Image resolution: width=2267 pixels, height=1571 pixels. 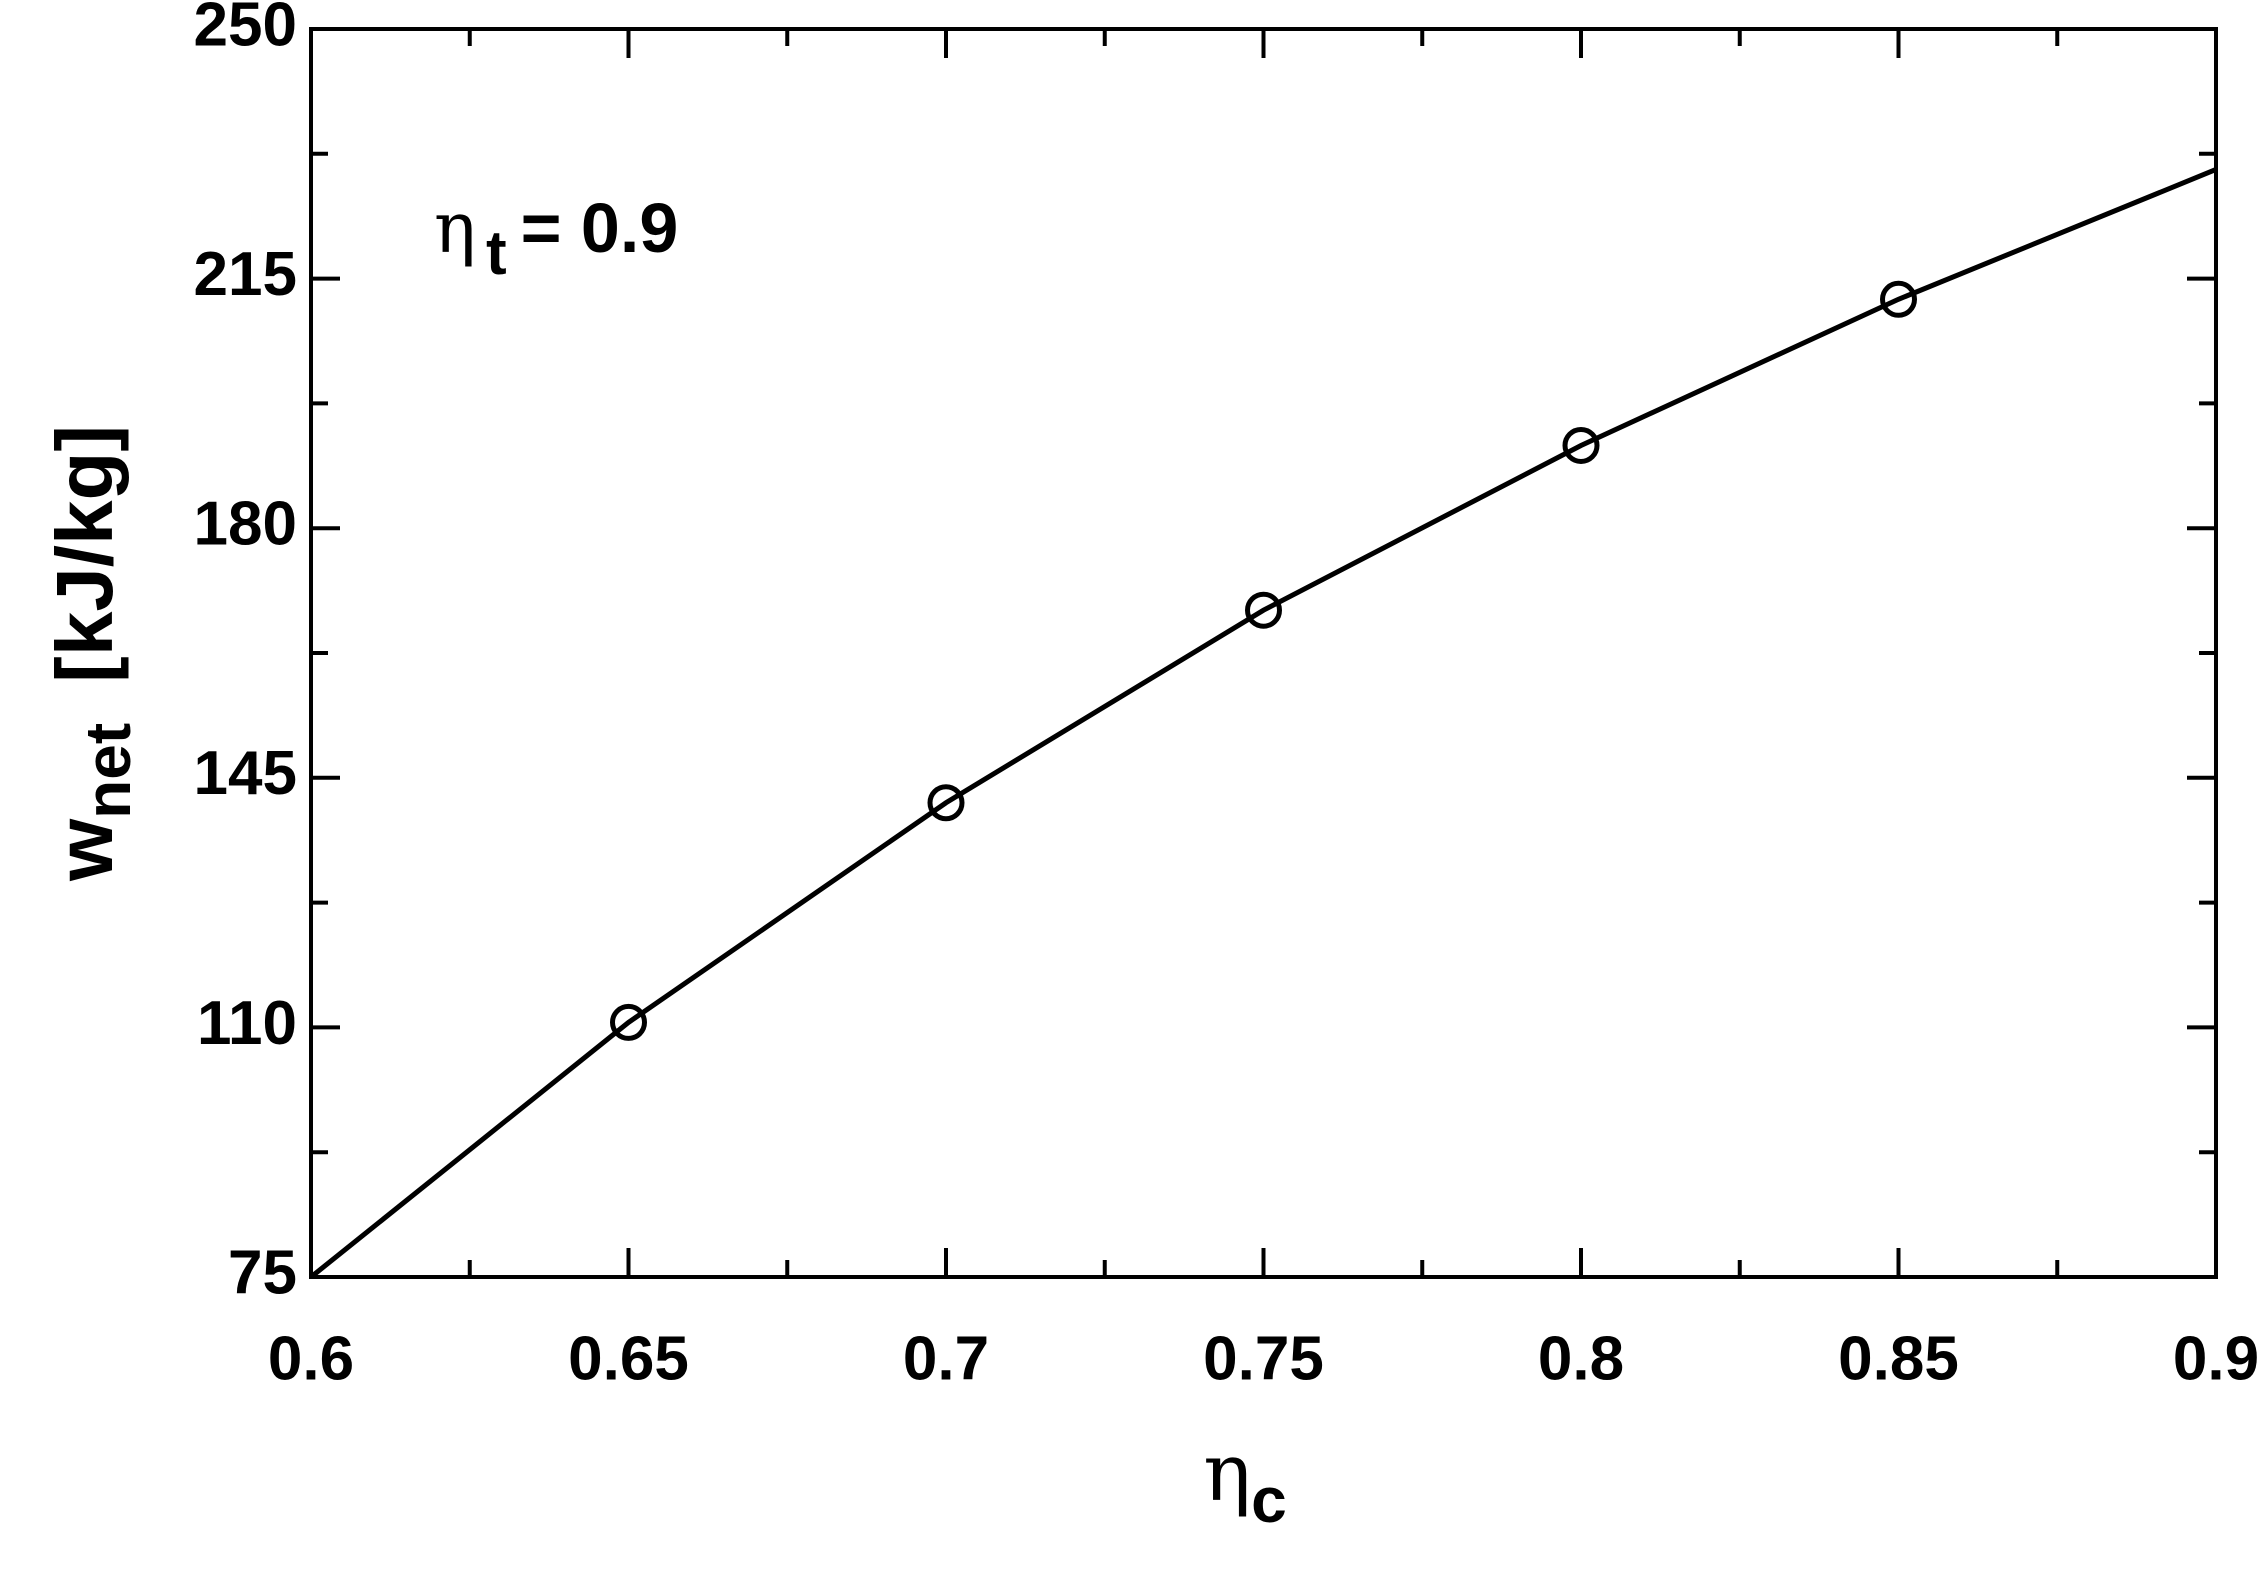 I want to click on x-tick-label: 0.9, so click(x=2216, y=1358).